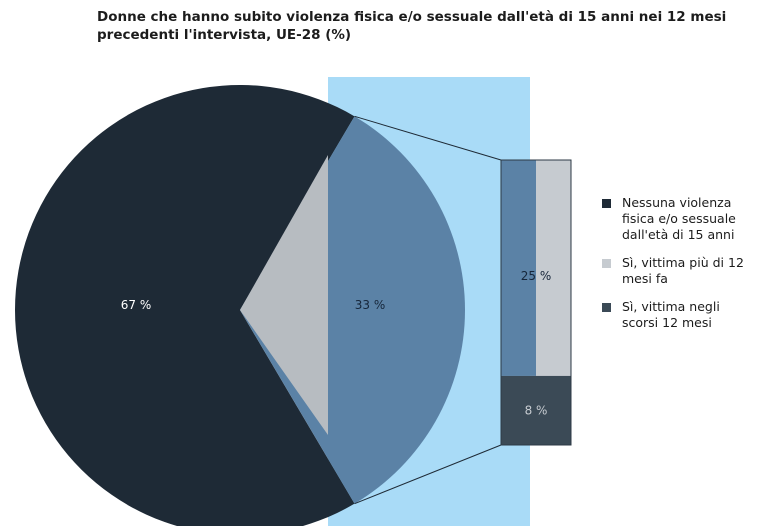 The height and width of the screenshot is (526, 759). I want to click on stack-outline, so click(536, 302).